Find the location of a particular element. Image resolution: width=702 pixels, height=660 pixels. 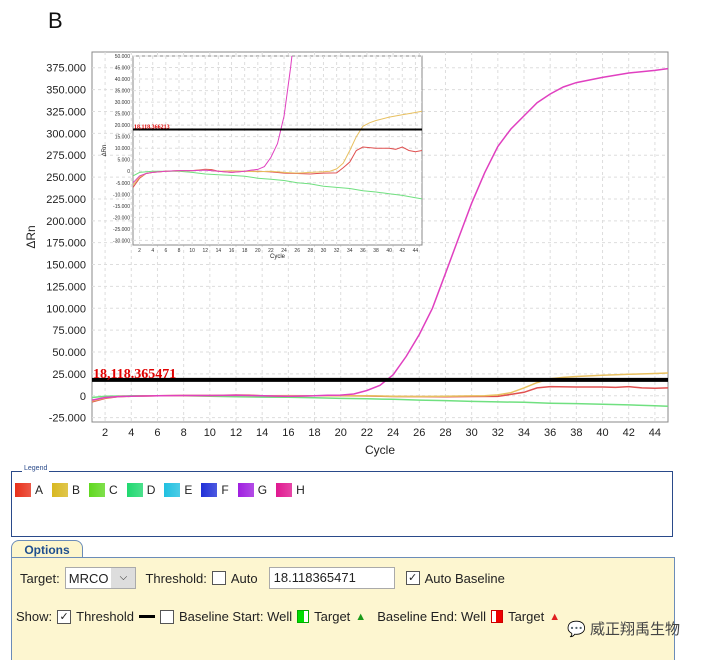

legend-title: Legend is located at coordinates (36, 468).